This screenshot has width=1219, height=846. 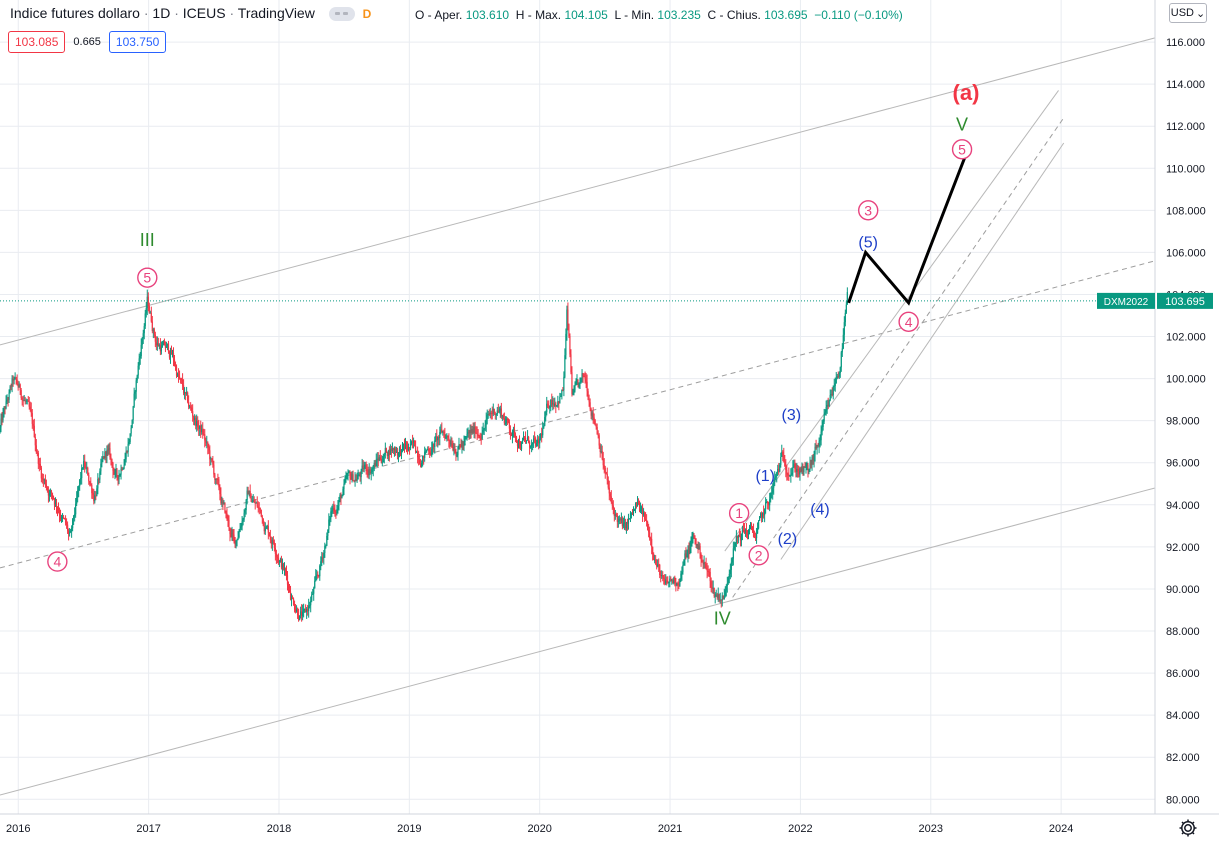 I want to click on market-status-icon, so click(x=341, y=14).